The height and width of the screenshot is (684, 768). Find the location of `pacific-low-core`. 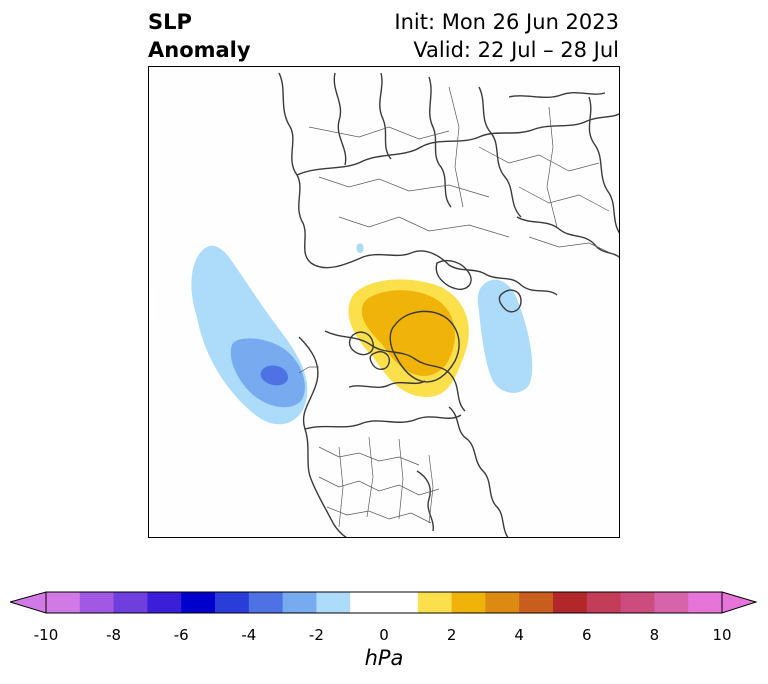

pacific-low-core is located at coordinates (274, 375).